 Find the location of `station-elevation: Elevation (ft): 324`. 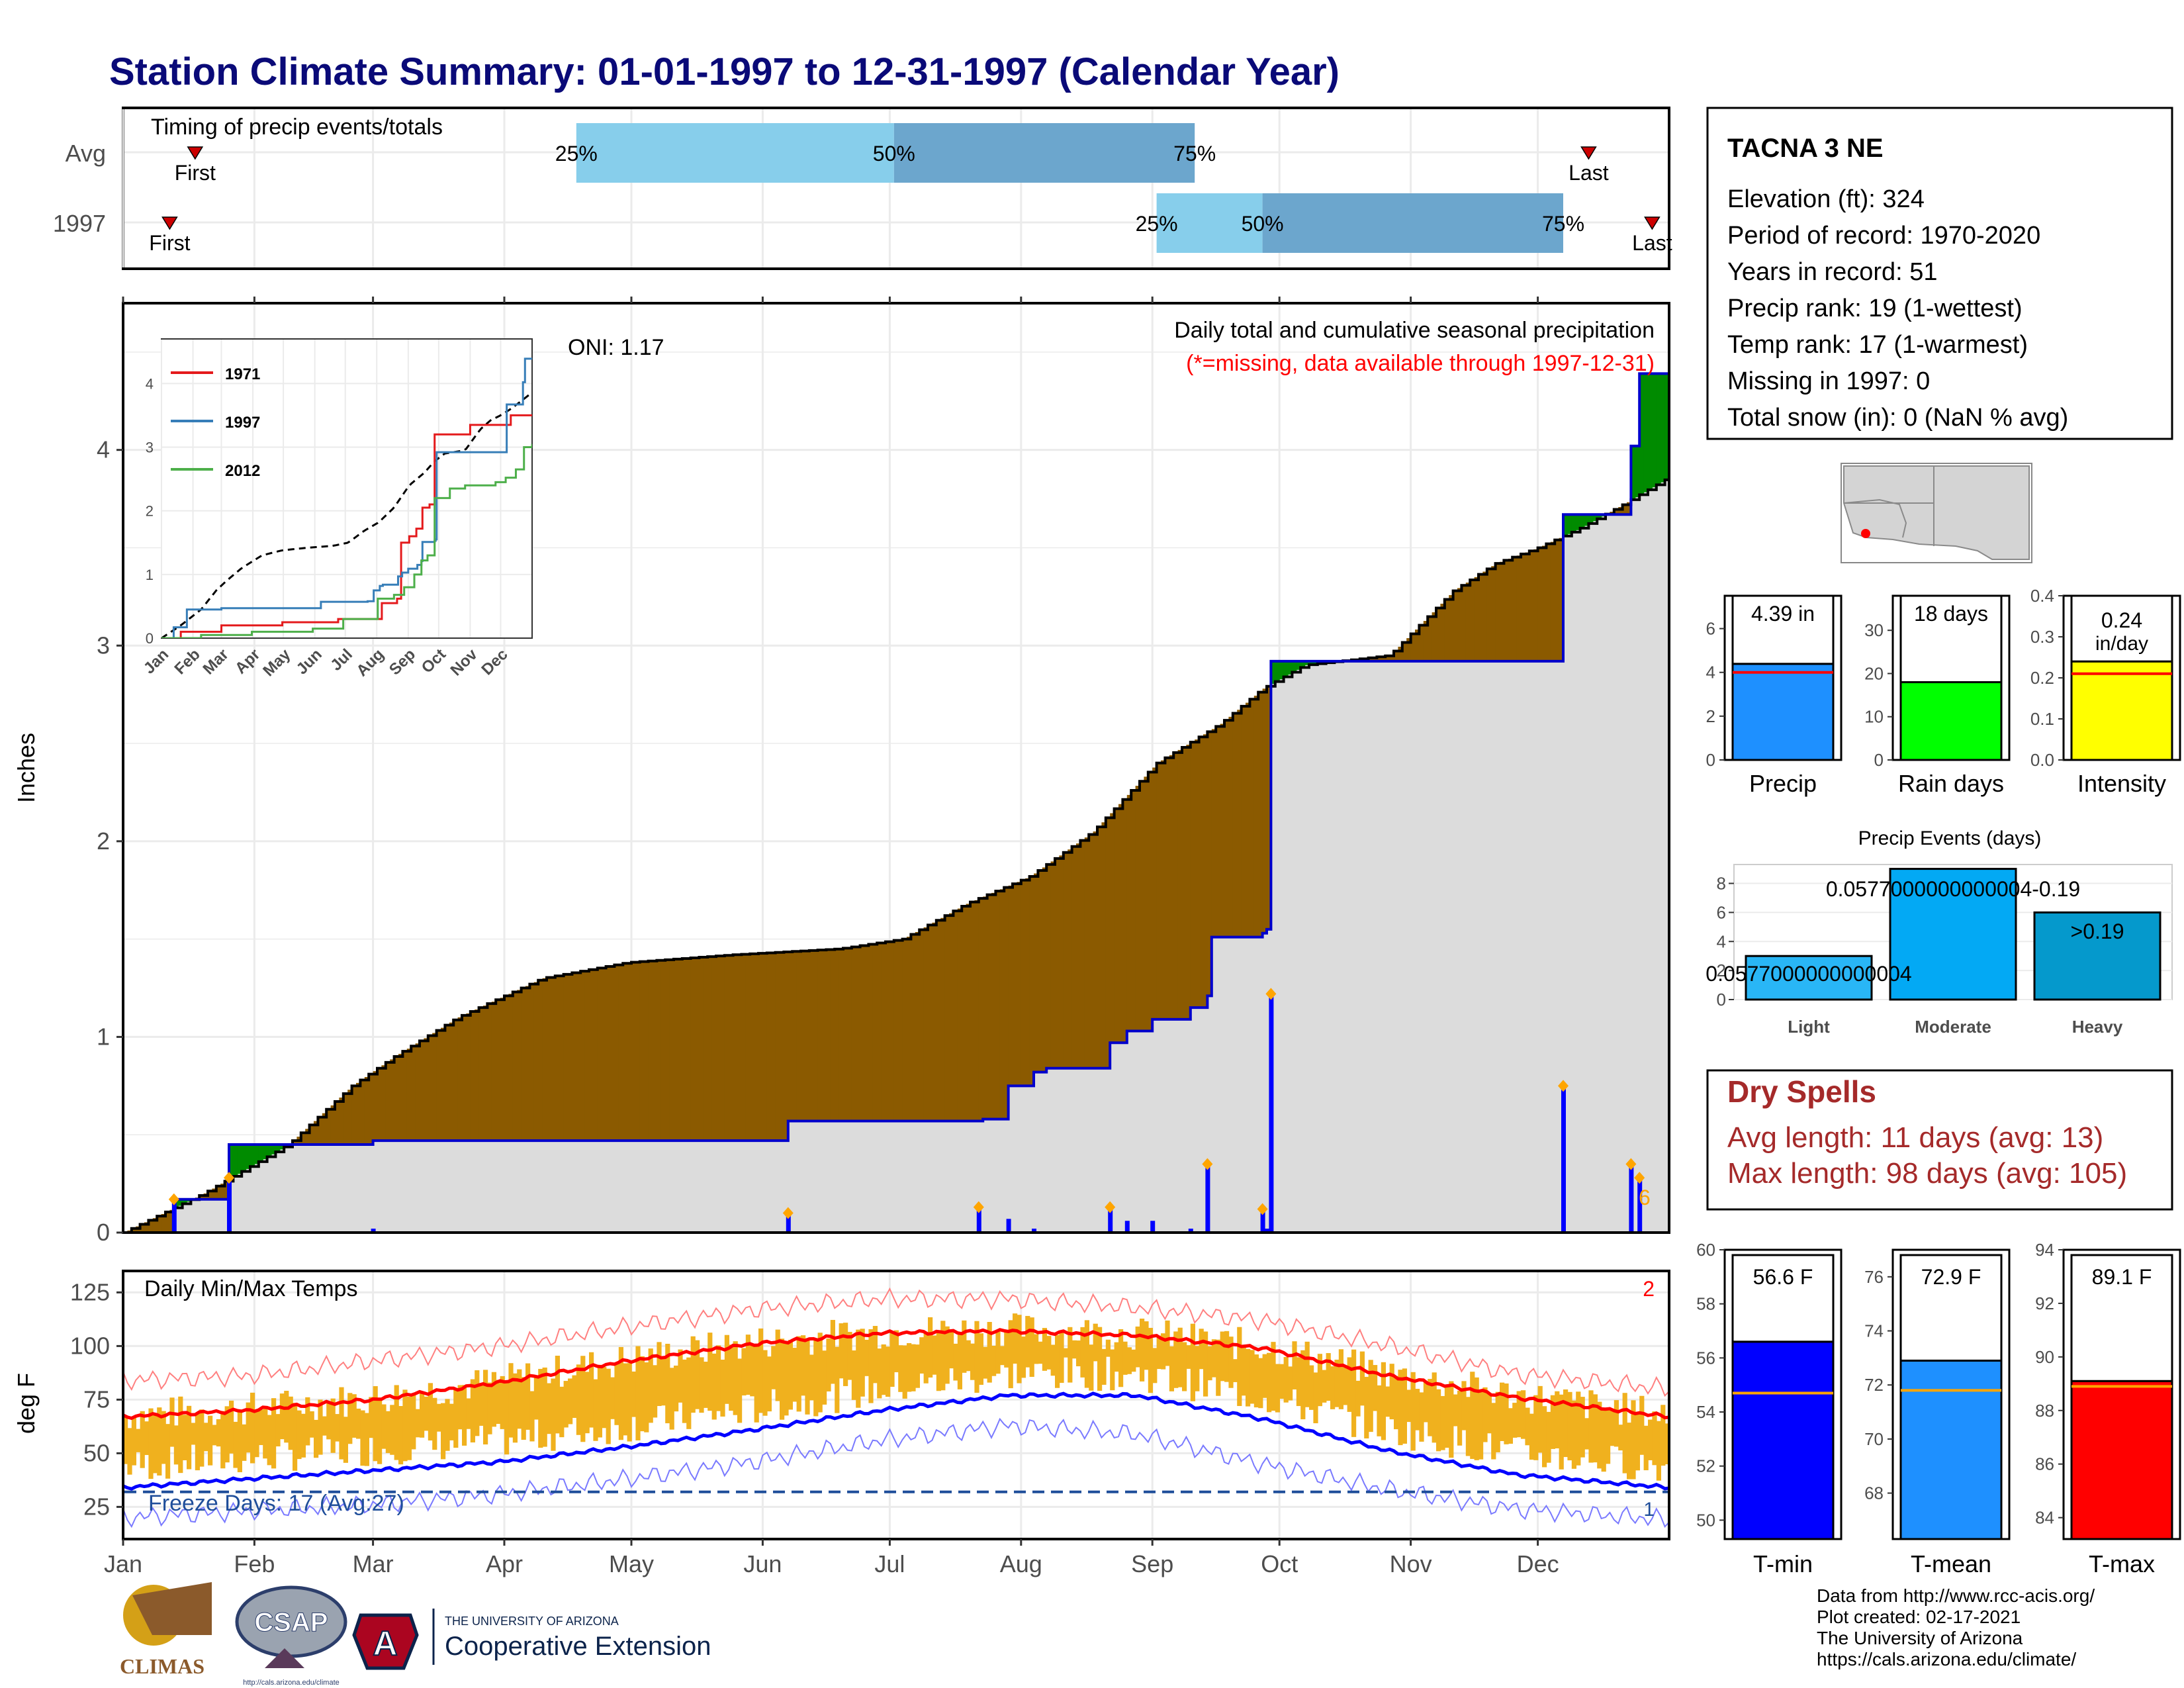

station-elevation: Elevation (ft): 324 is located at coordinates (1826, 199).